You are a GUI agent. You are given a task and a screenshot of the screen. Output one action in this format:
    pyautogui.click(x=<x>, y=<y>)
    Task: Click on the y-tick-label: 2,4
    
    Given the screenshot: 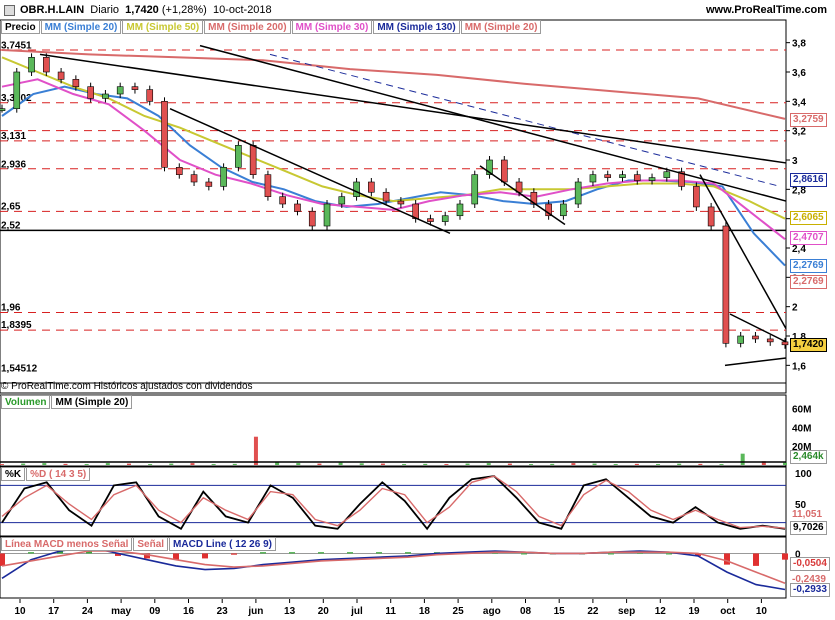 What is the action you would take?
    pyautogui.click(x=799, y=249)
    